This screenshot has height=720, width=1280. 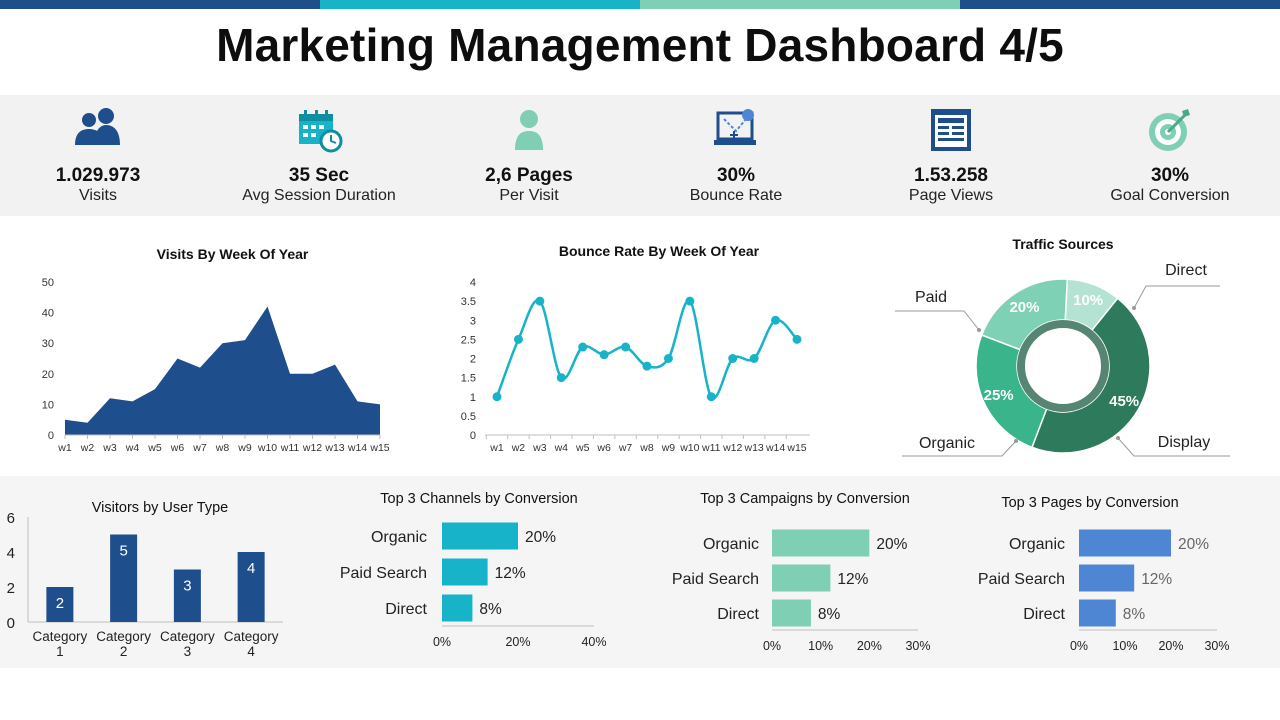 I want to click on kpi-label: Page Views, so click(x=951, y=195).